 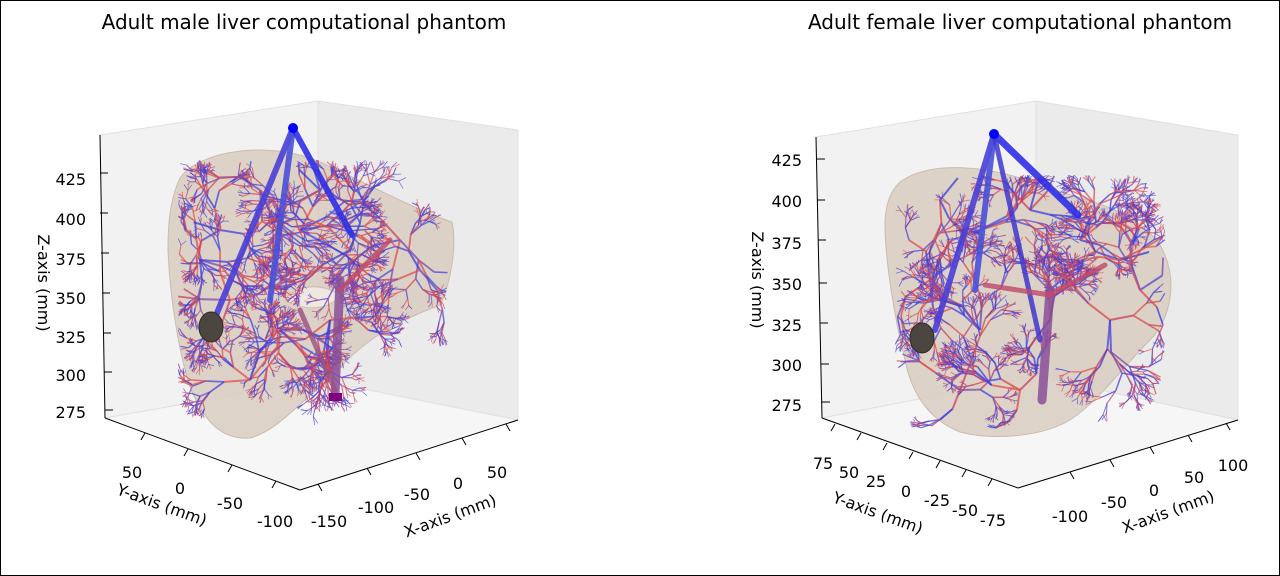 What do you see at coordinates (102, 276) in the screenshot?
I see `z-axis-line` at bounding box center [102, 276].